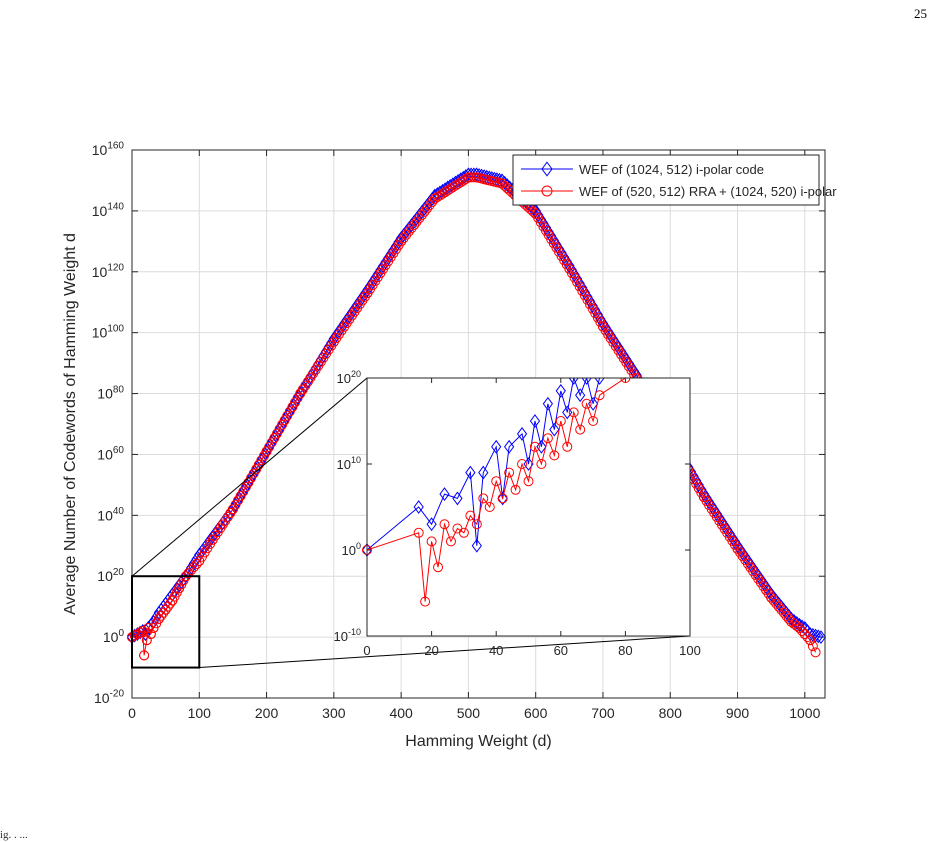 This screenshot has width=937, height=842. What do you see at coordinates (110, 453) in the screenshot?
I see `y-tick-label: 1060` at bounding box center [110, 453].